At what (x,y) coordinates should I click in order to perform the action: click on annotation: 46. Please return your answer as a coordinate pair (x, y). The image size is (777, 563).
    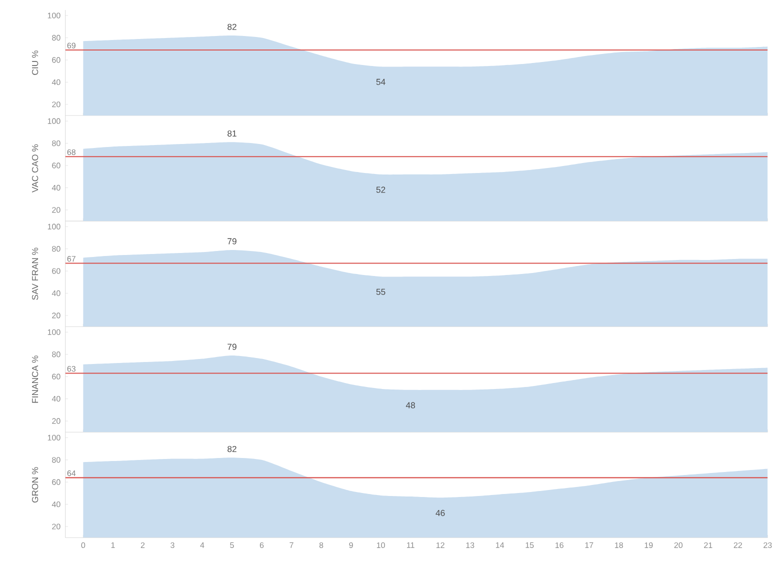
    Looking at the image, I should click on (440, 513).